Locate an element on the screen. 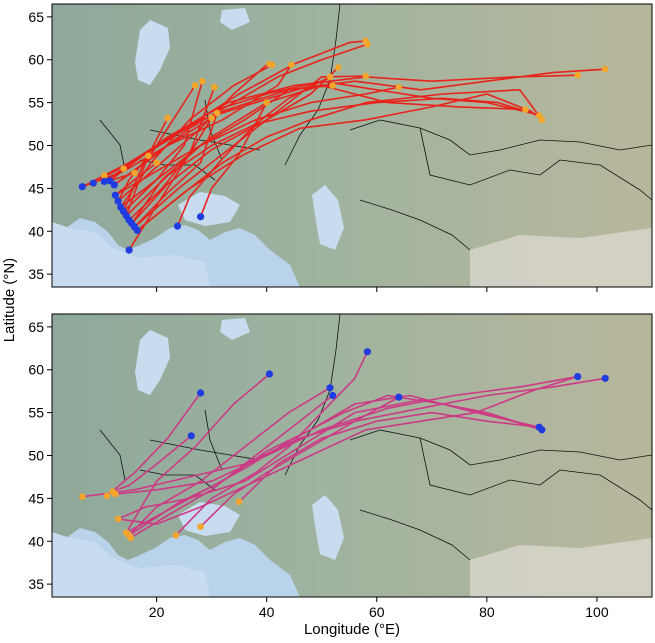 The height and width of the screenshot is (643, 655). bottom-x-axis: 20 40 60 80 100 is located at coordinates (379, 608).